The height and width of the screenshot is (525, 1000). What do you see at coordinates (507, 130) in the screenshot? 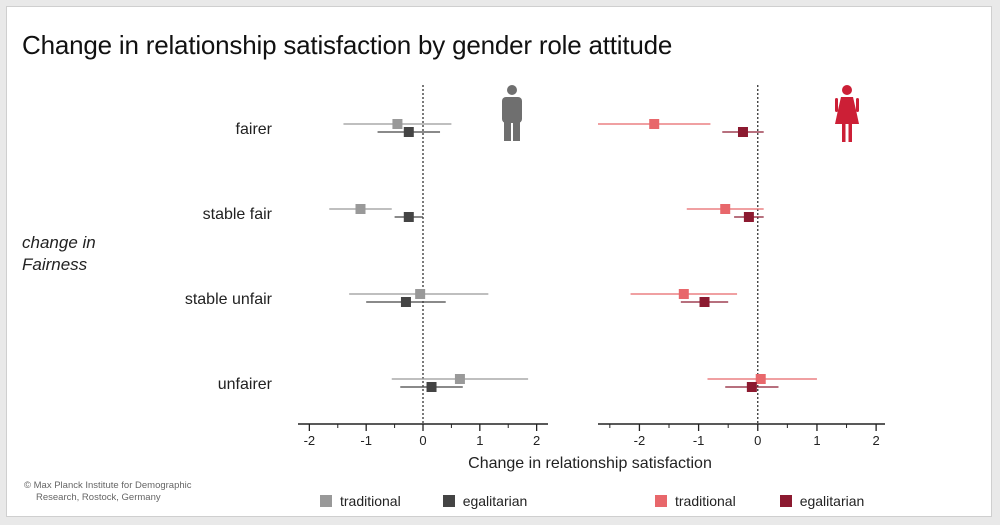
I see `man-icon-leg-left` at bounding box center [507, 130].